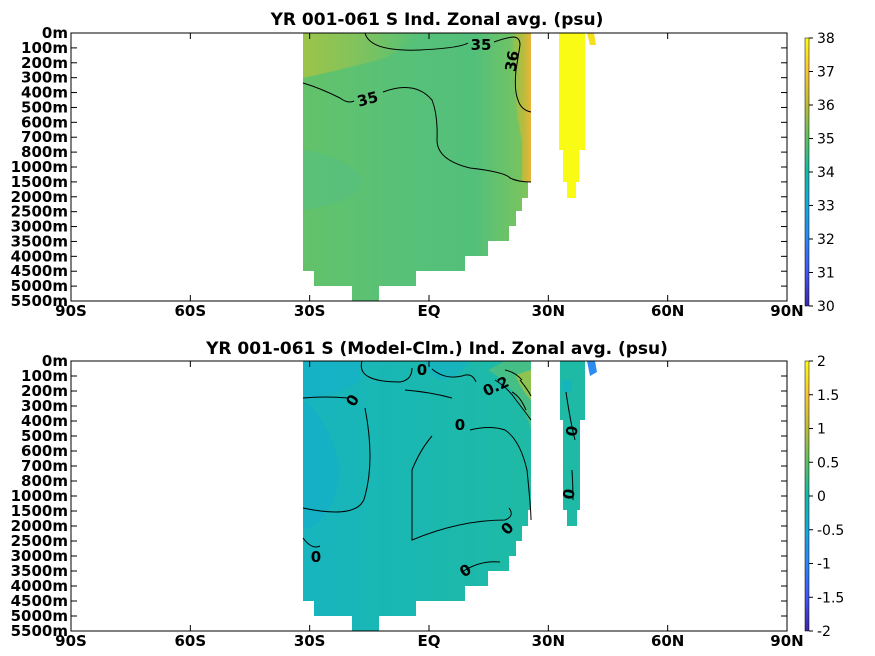 The height and width of the screenshot is (656, 875). I want to click on colorbar-tick-label: -1, so click(824, 565).